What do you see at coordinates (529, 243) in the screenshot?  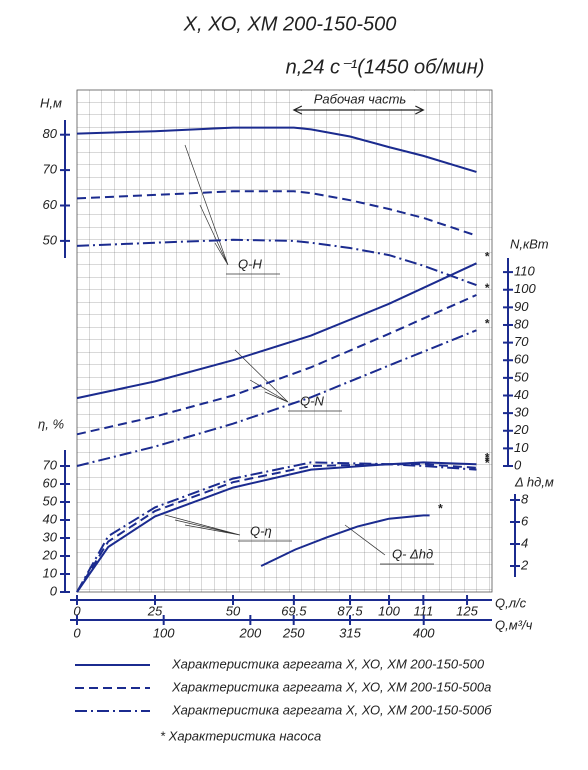 I see `y-axis-label: N,кВт` at bounding box center [529, 243].